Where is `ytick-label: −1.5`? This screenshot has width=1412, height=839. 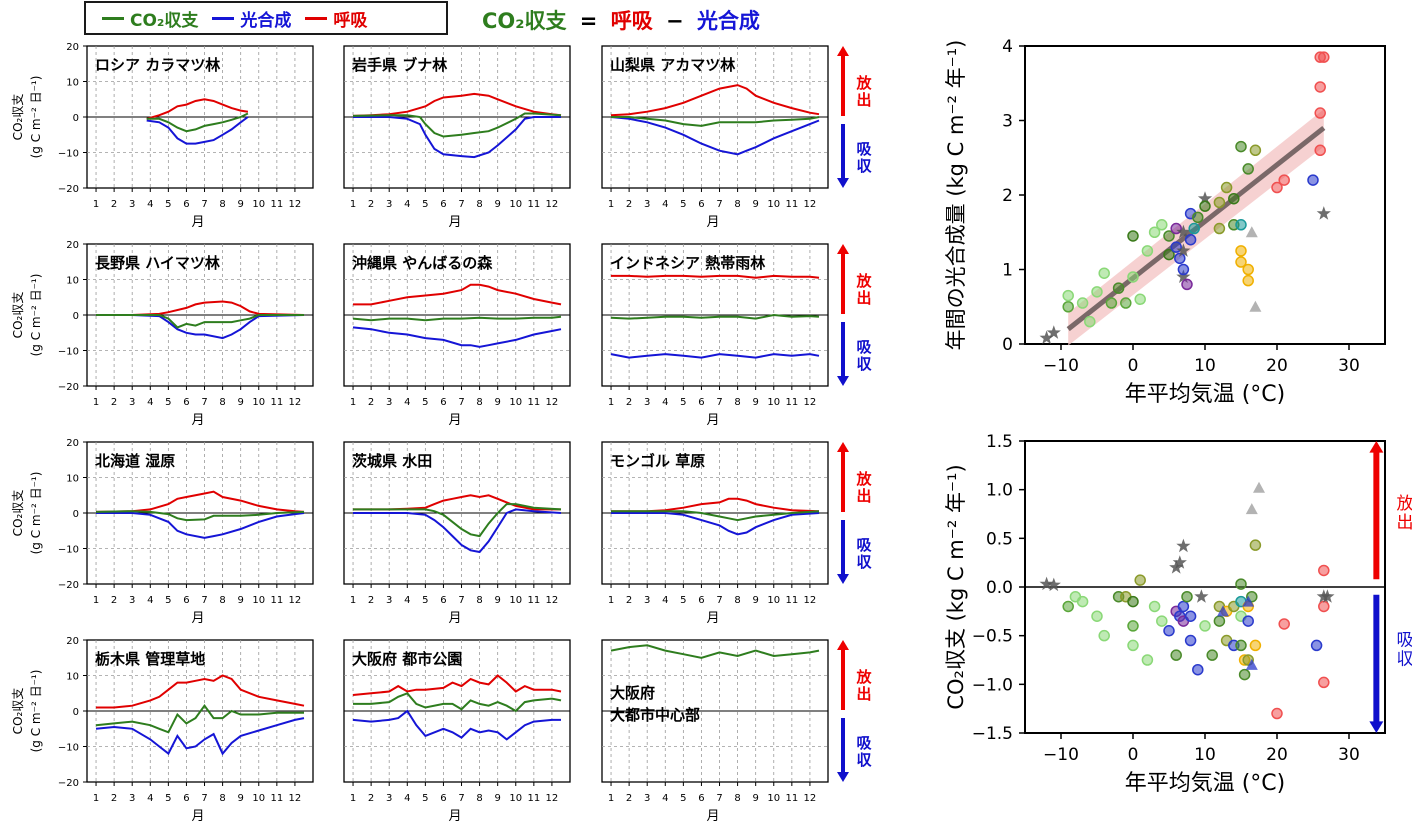
ytick-label: −1.5 is located at coordinates (992, 734).